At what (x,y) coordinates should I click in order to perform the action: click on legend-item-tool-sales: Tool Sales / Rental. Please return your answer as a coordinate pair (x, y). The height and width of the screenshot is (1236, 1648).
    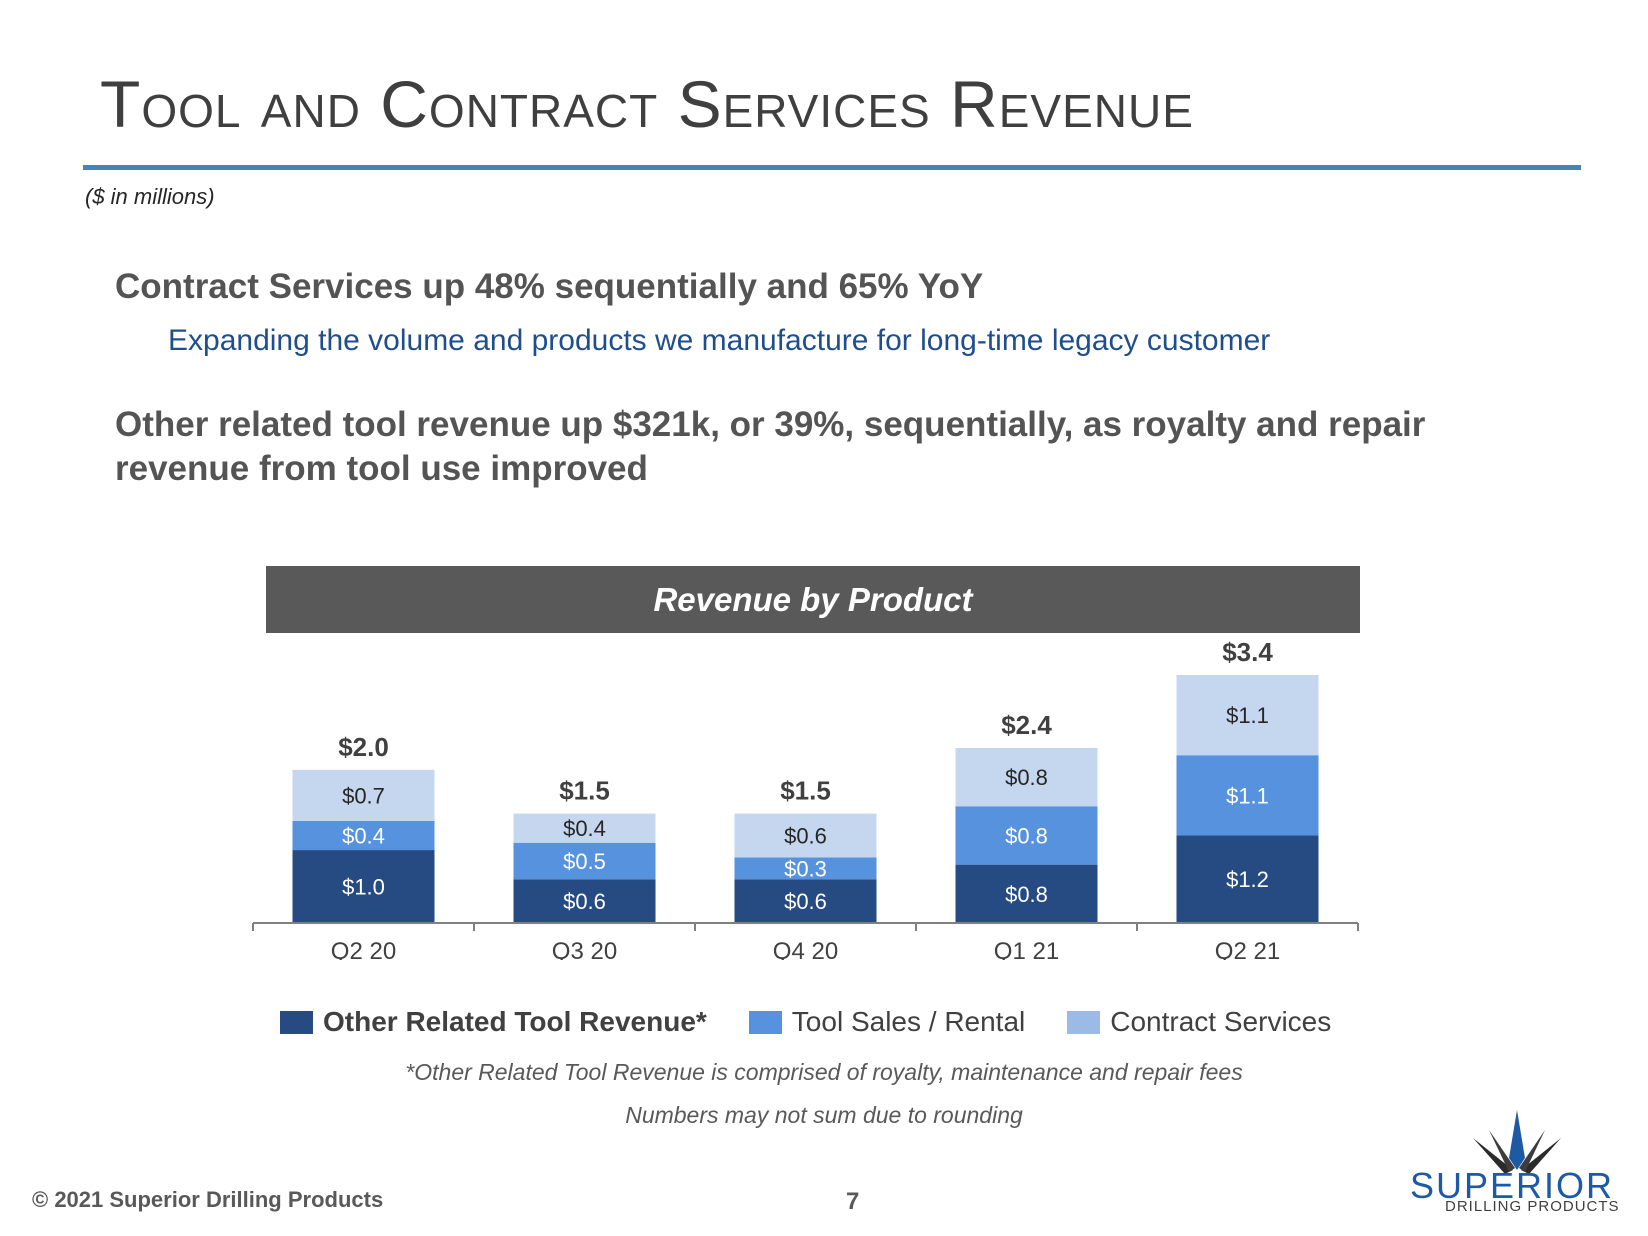
    Looking at the image, I should click on (887, 1022).